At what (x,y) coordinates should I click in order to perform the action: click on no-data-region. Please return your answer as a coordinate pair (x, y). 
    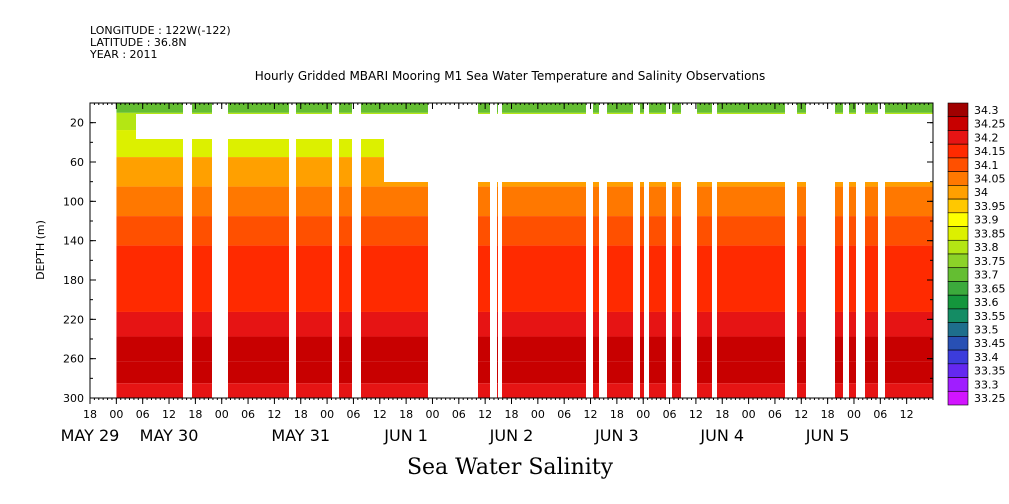
    Looking at the image, I should click on (534, 126).